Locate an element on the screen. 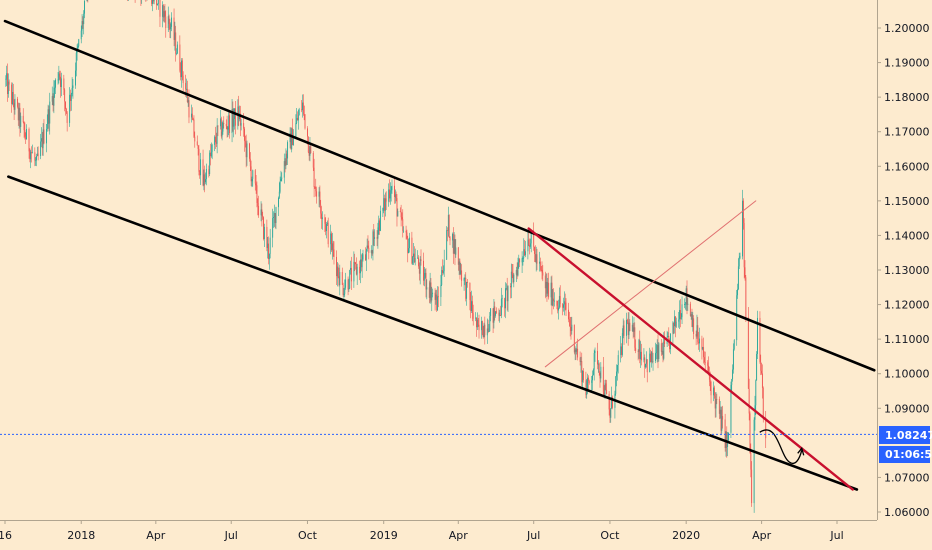  projection-arrow-path is located at coordinates (781, 446).